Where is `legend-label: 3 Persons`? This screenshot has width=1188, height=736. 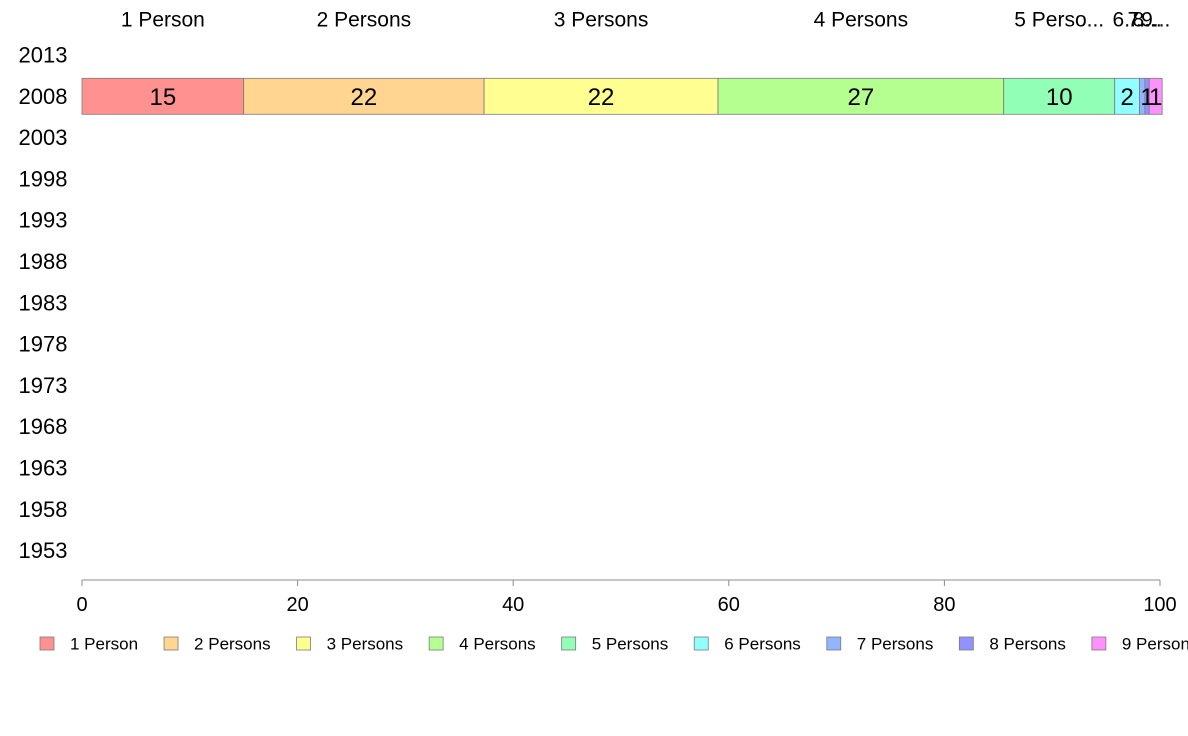
legend-label: 3 Persons is located at coordinates (365, 644).